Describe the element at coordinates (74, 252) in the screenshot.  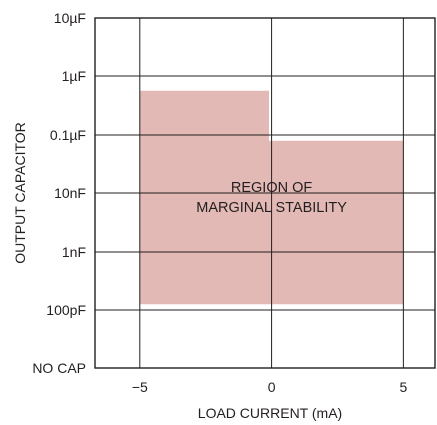
I see `y-tick-label: 1nF` at that location.